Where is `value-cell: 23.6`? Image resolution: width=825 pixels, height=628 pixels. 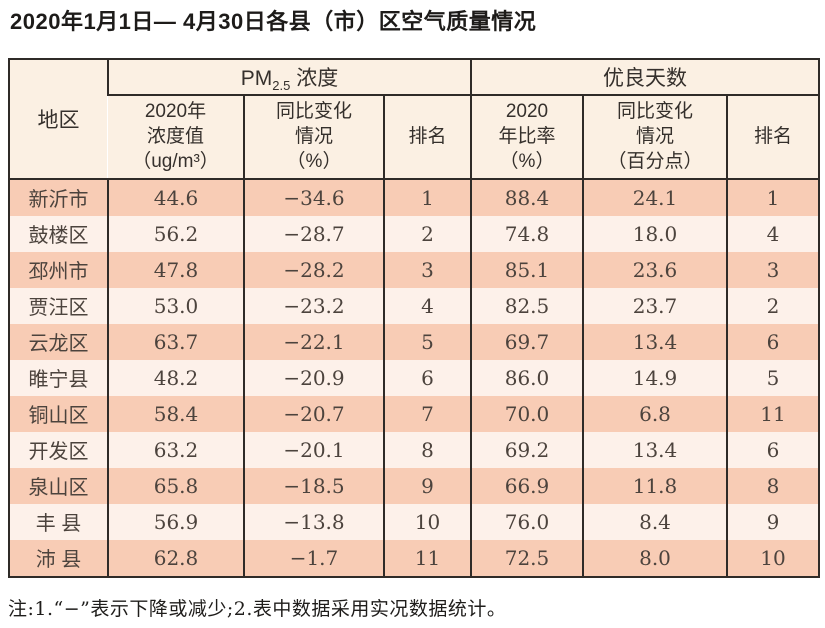
value-cell: 23.6 is located at coordinates (654, 269).